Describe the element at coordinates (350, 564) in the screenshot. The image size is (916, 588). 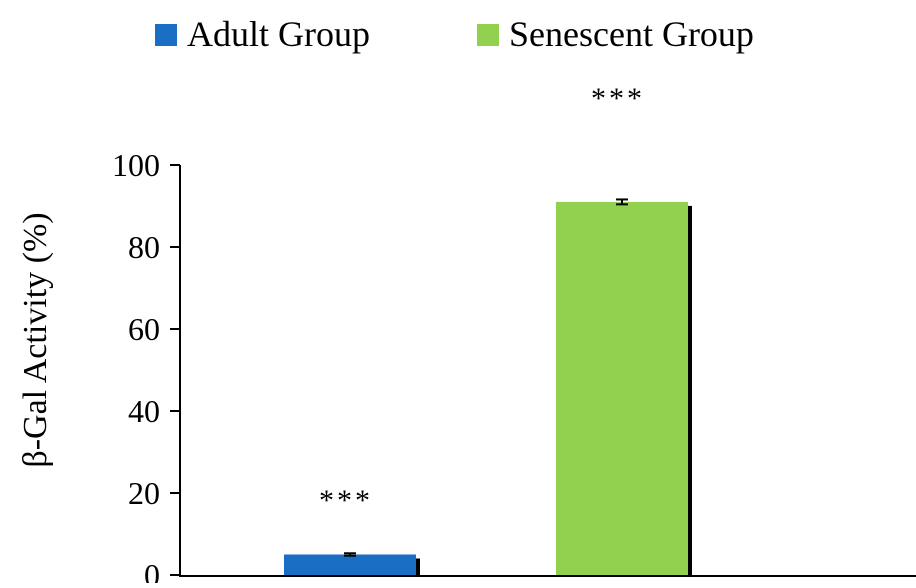
I see `bar-adult` at that location.